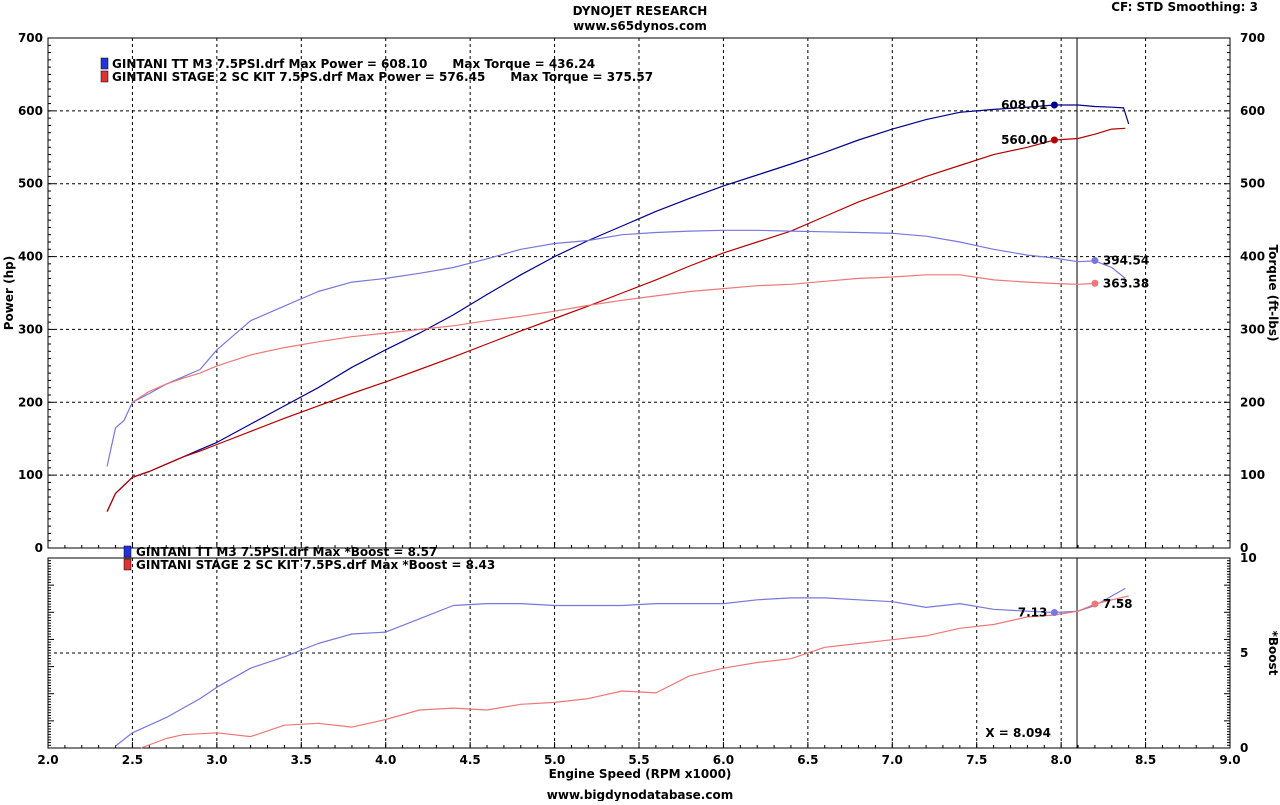 Image resolution: width=1280 pixels, height=805 pixels. I want to click on chart-settings: CF: STD Smoothing: 3, so click(1184, 7).